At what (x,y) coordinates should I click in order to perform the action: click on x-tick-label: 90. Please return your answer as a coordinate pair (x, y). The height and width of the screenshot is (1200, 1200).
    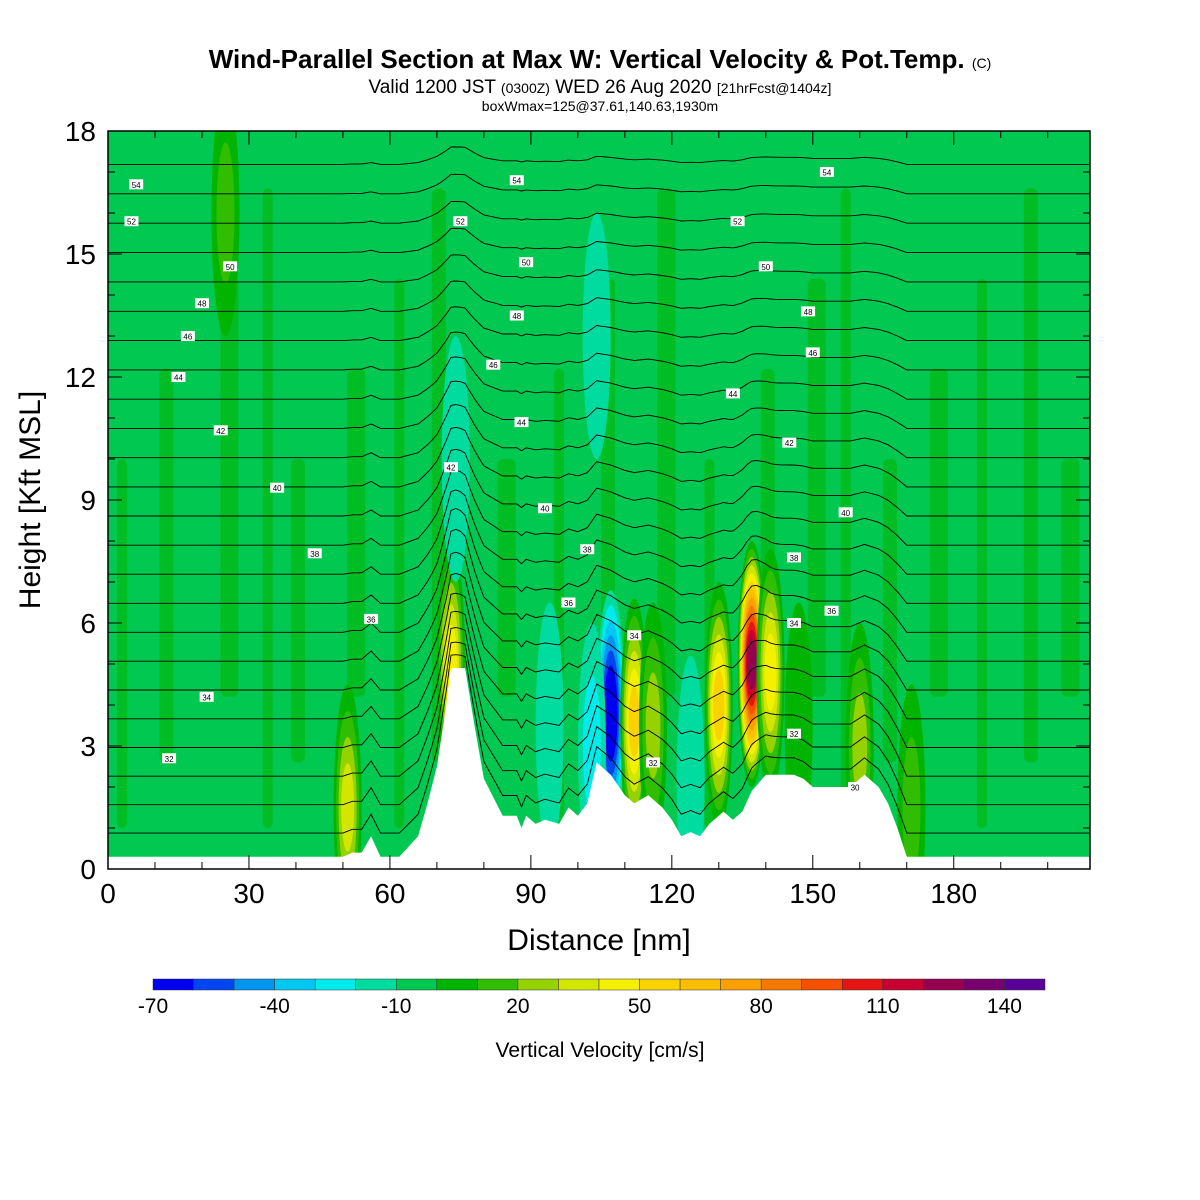
    Looking at the image, I should click on (530, 893).